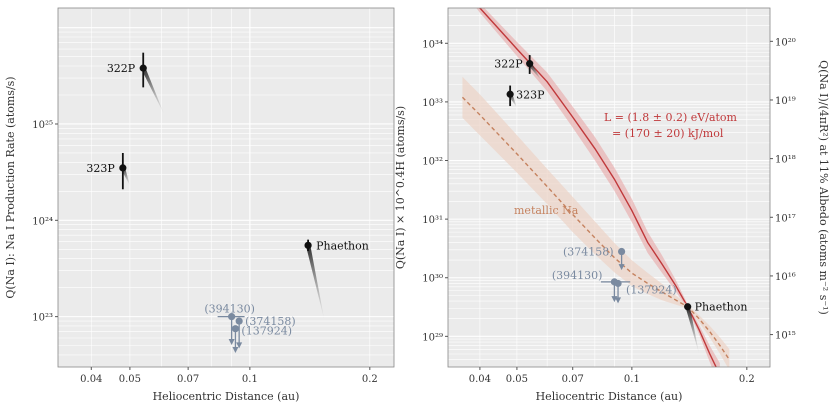  Describe the element at coordinates (785, 277) in the screenshot. I see `y2-tick-label: 10¹⁶` at that location.